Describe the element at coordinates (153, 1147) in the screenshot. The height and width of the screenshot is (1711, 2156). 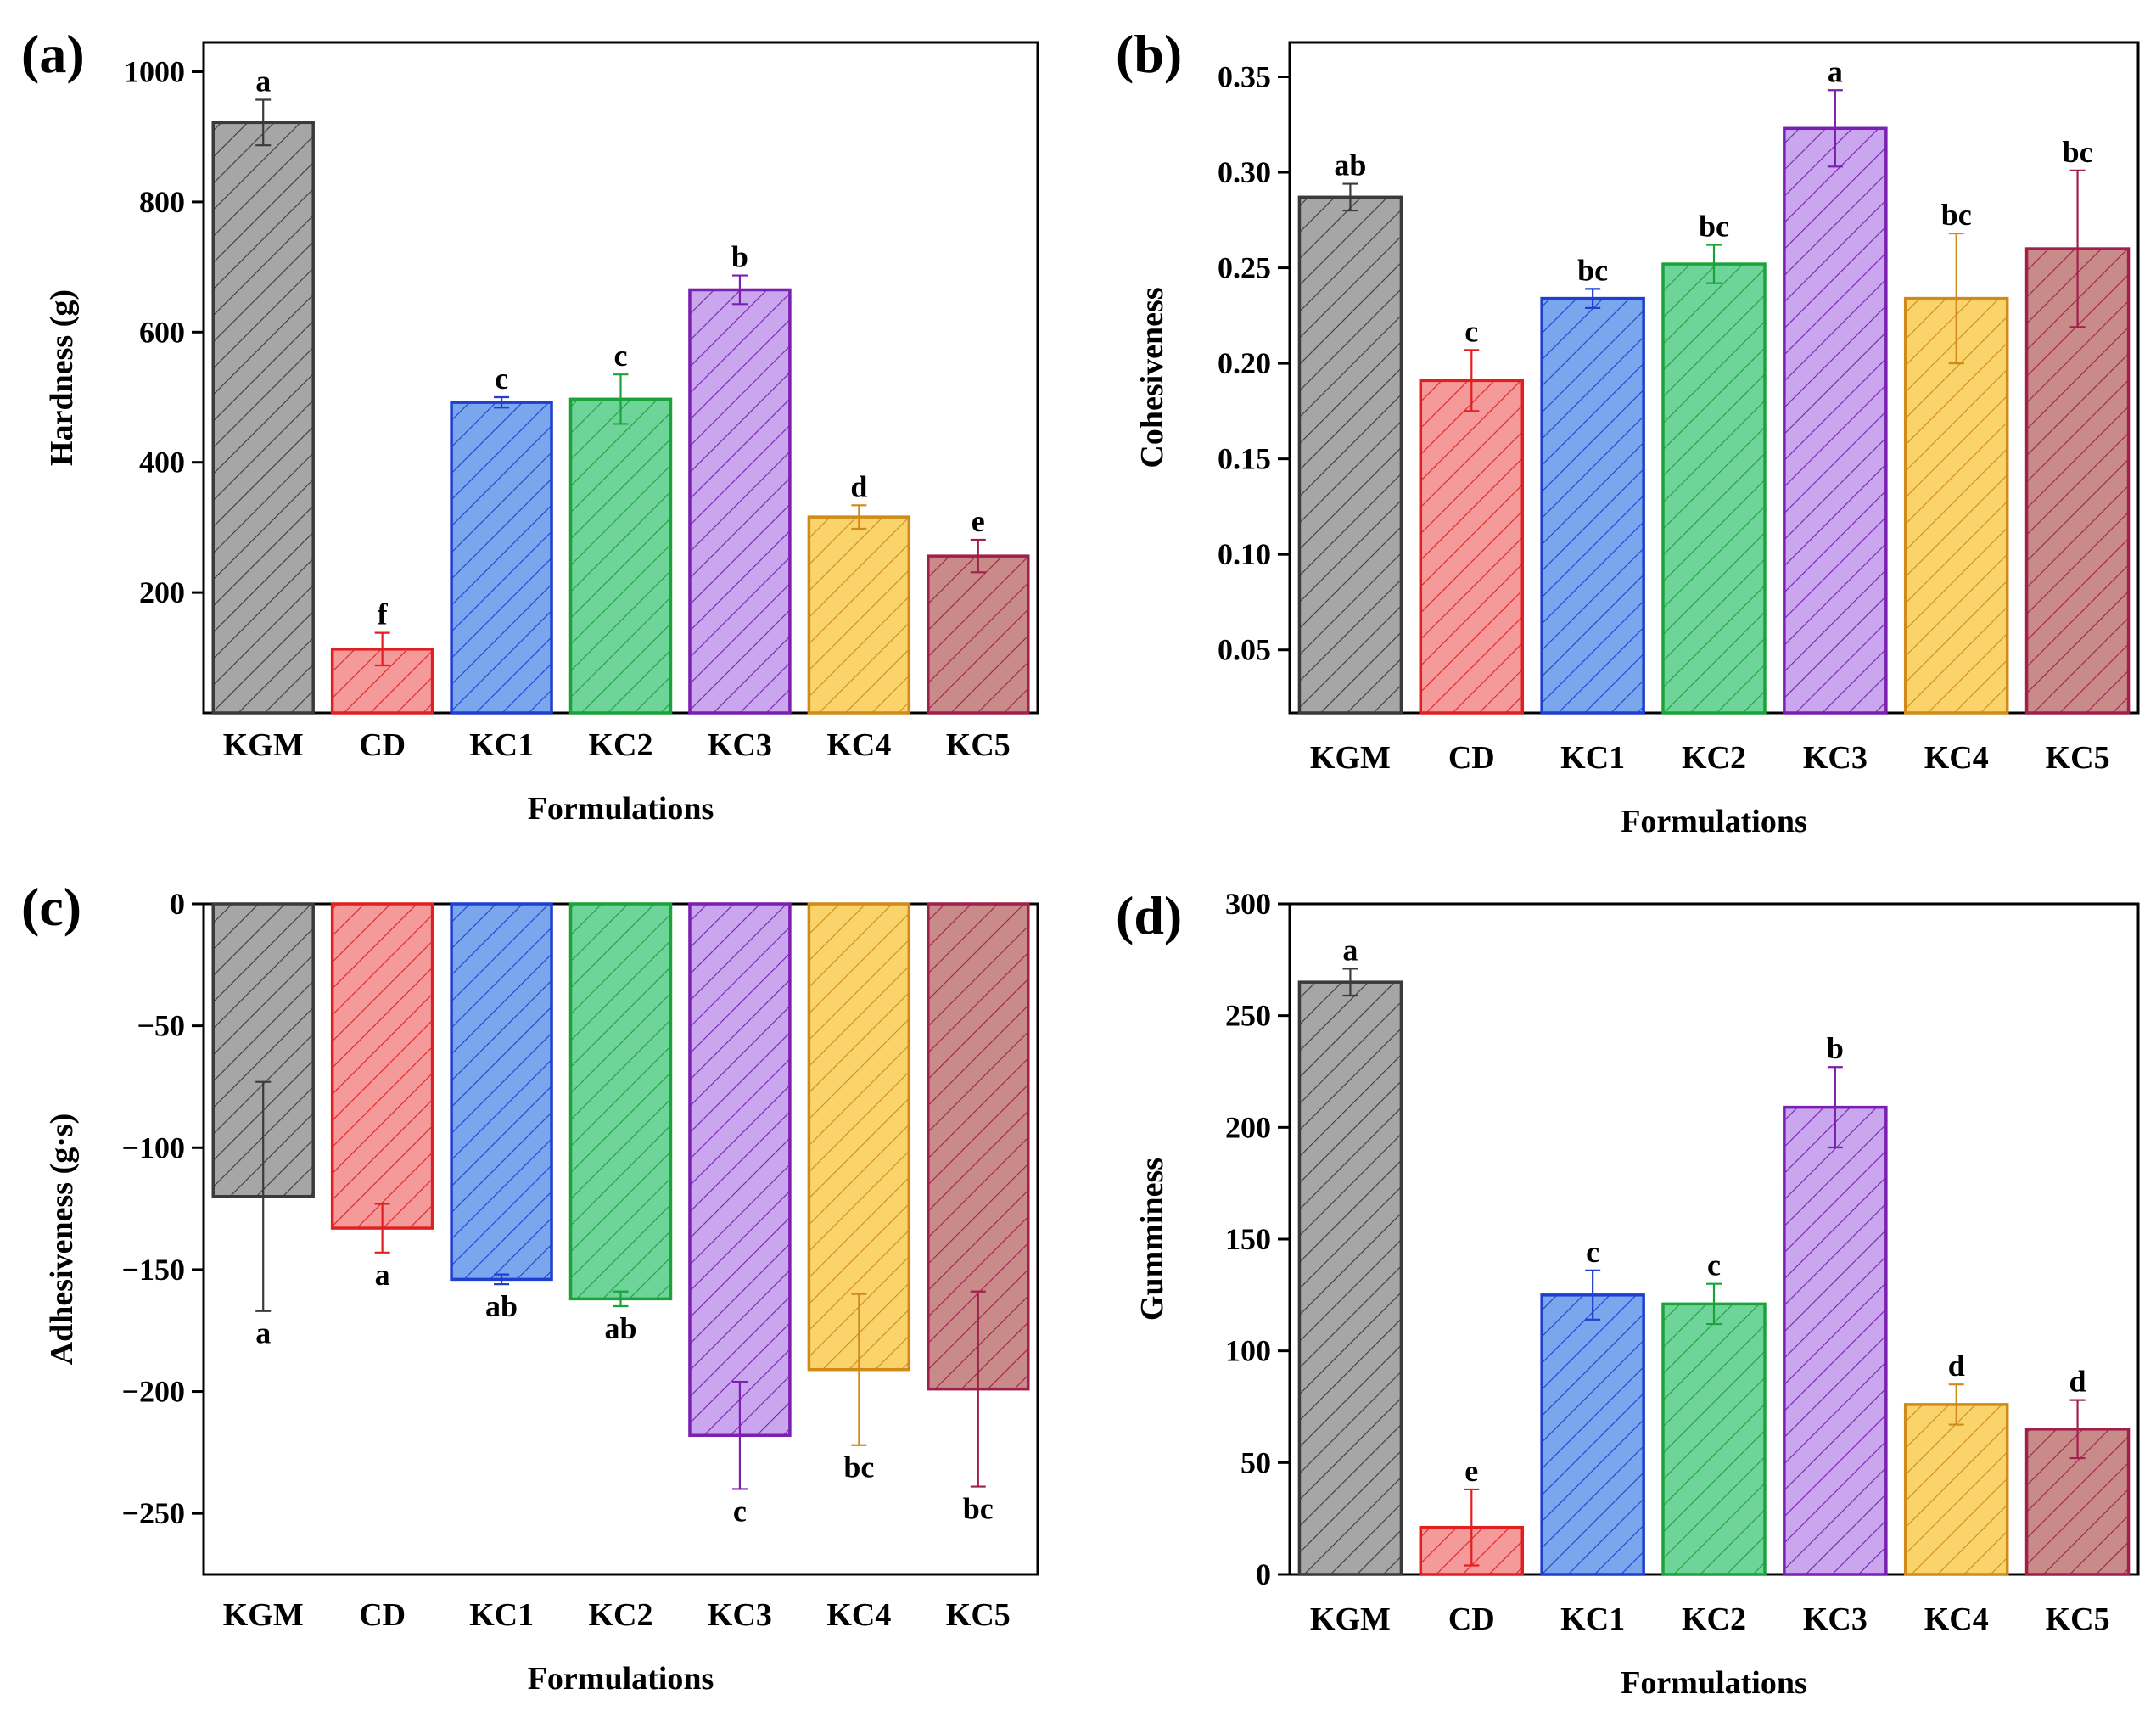
I see `y-tick-label: −100` at that location.